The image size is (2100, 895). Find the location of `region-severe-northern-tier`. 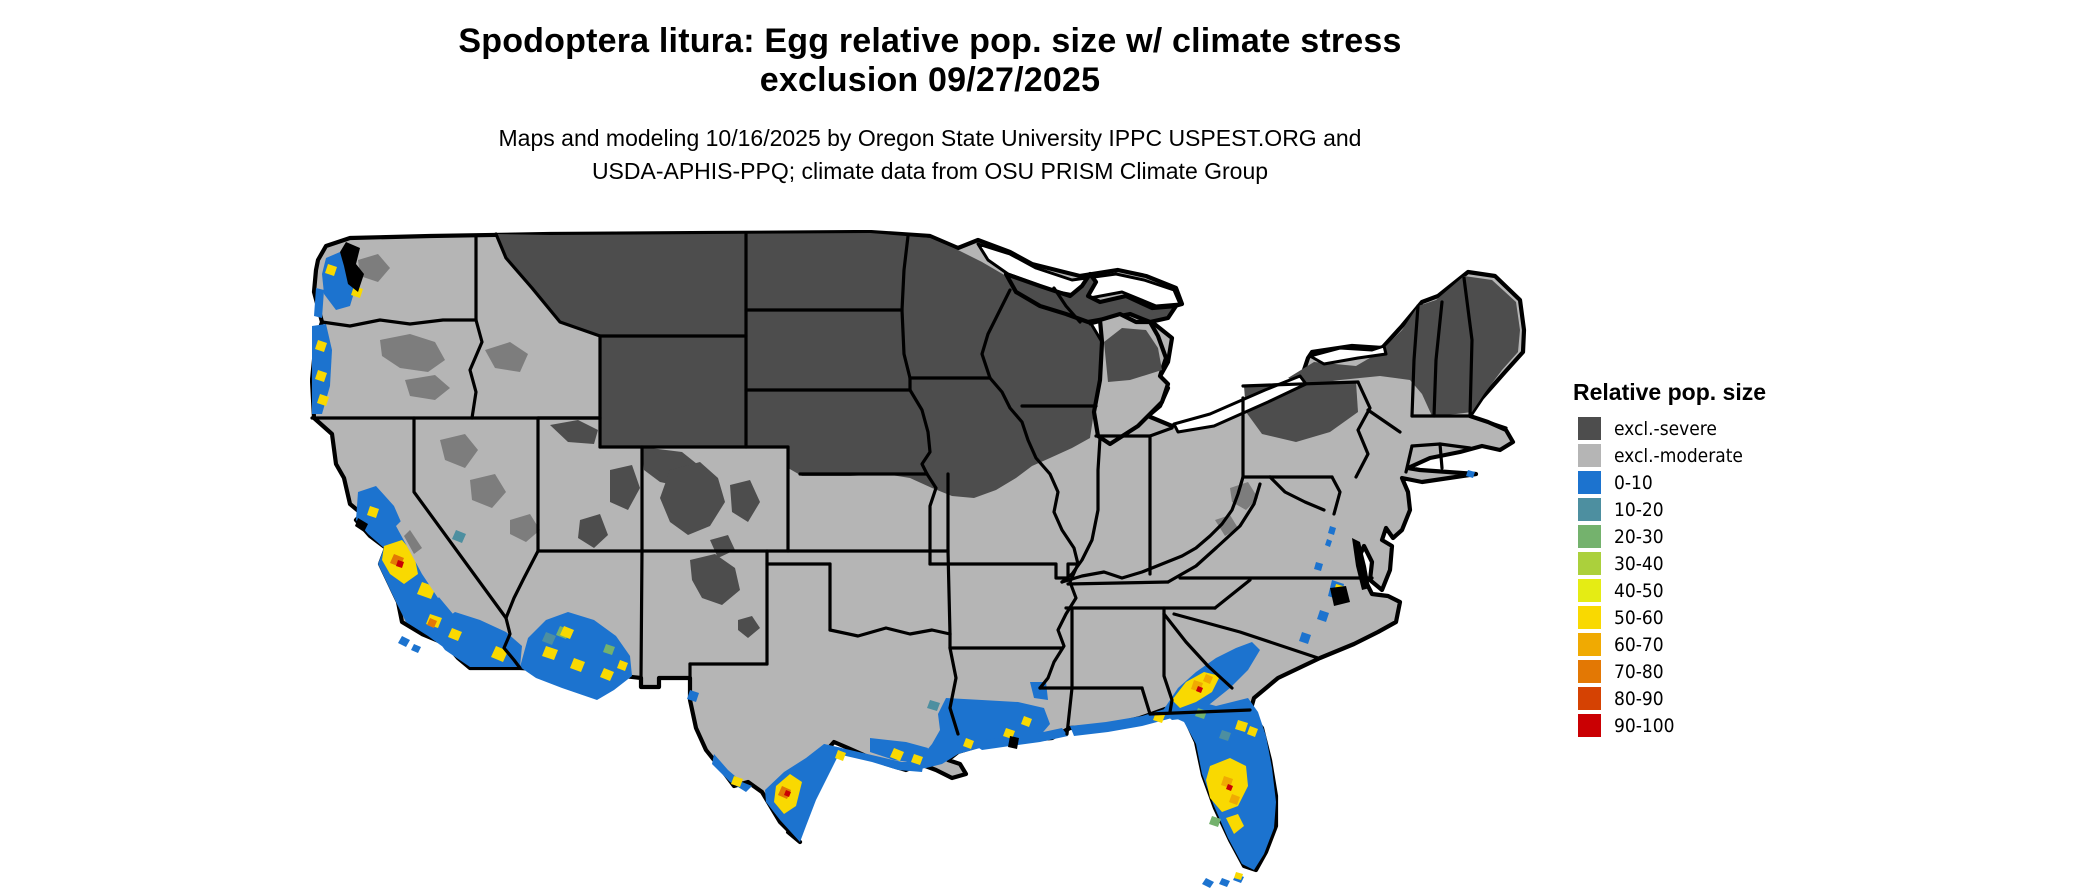

region-severe-northern-tier is located at coordinates (799, 365).